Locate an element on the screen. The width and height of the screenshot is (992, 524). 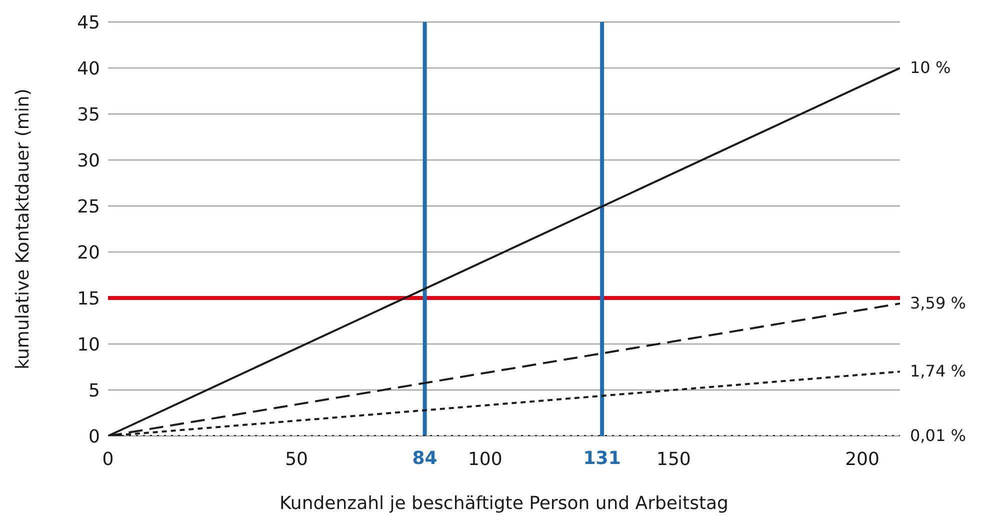
series-label: 0,01 % is located at coordinates (938, 435).